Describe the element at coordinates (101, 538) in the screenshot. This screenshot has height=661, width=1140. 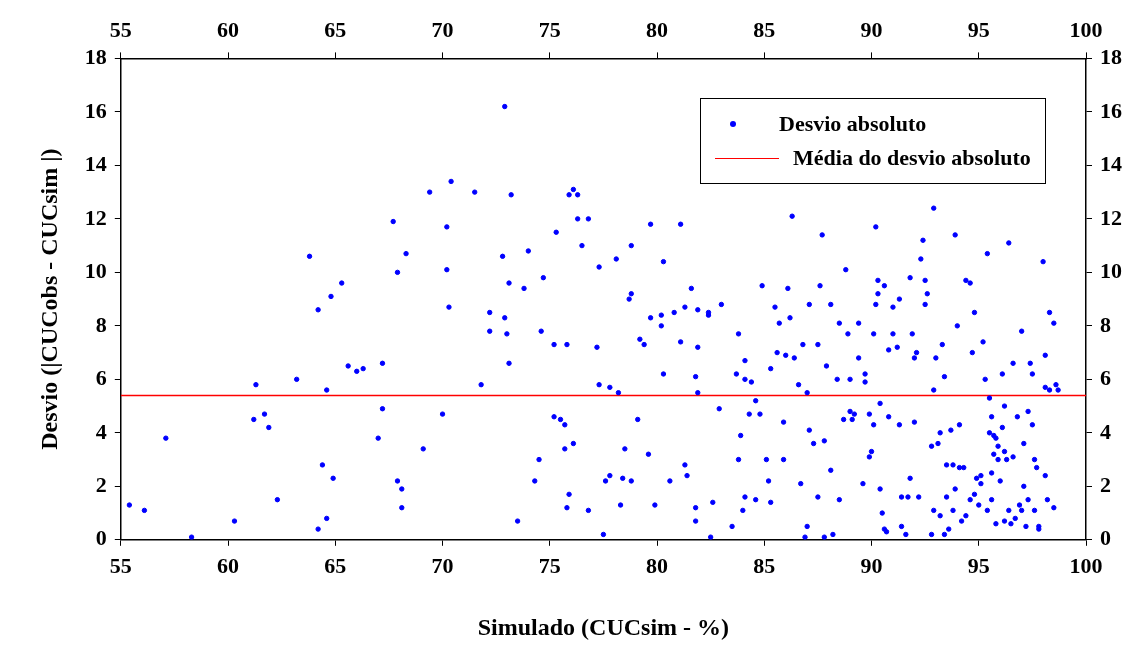
I see `y-tick-label: 0` at that location.